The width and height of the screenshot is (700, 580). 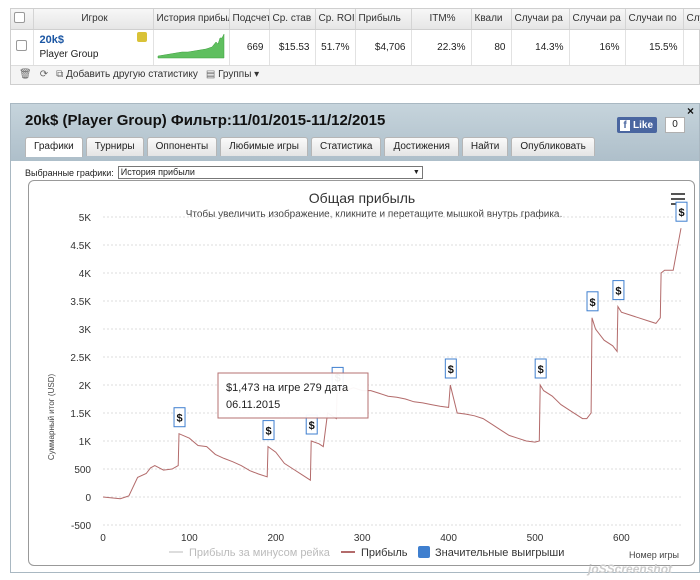 I want to click on player-name-link: 20k$, so click(x=51, y=40).